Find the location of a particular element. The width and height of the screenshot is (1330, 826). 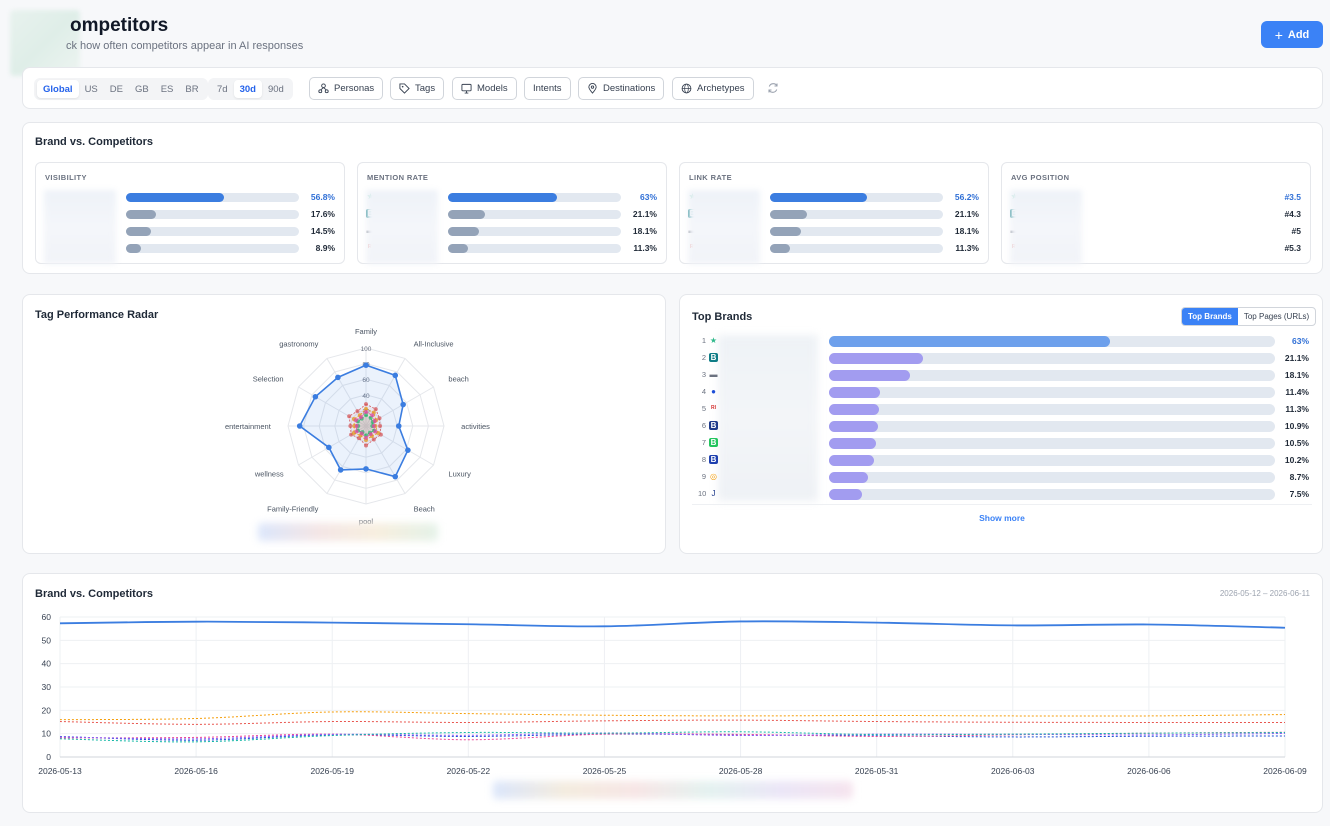

y-tick-label: 20 is located at coordinates (47, 710).